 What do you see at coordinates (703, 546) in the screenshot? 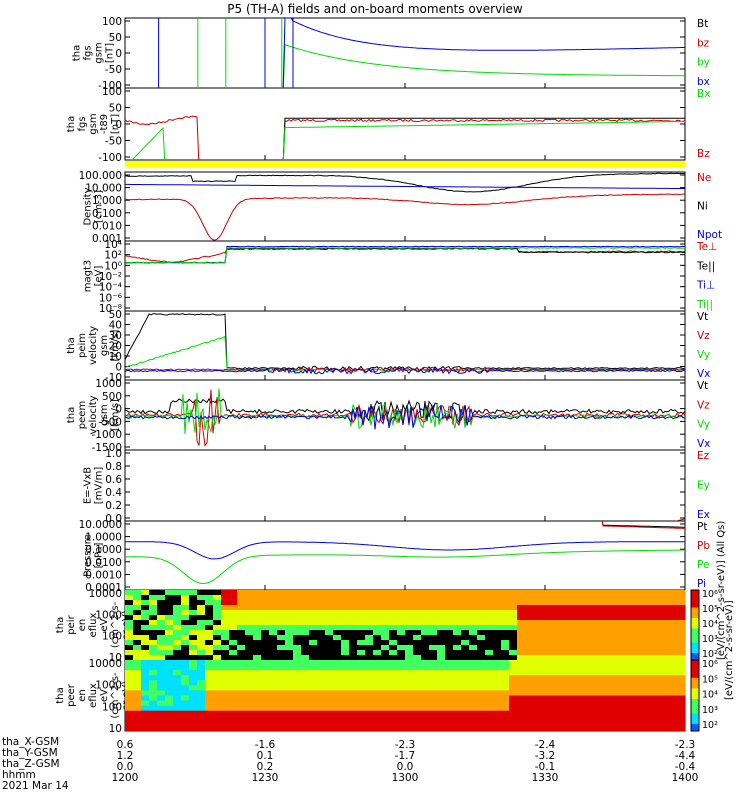
I see `legend-pressure-1: Pb` at bounding box center [703, 546].